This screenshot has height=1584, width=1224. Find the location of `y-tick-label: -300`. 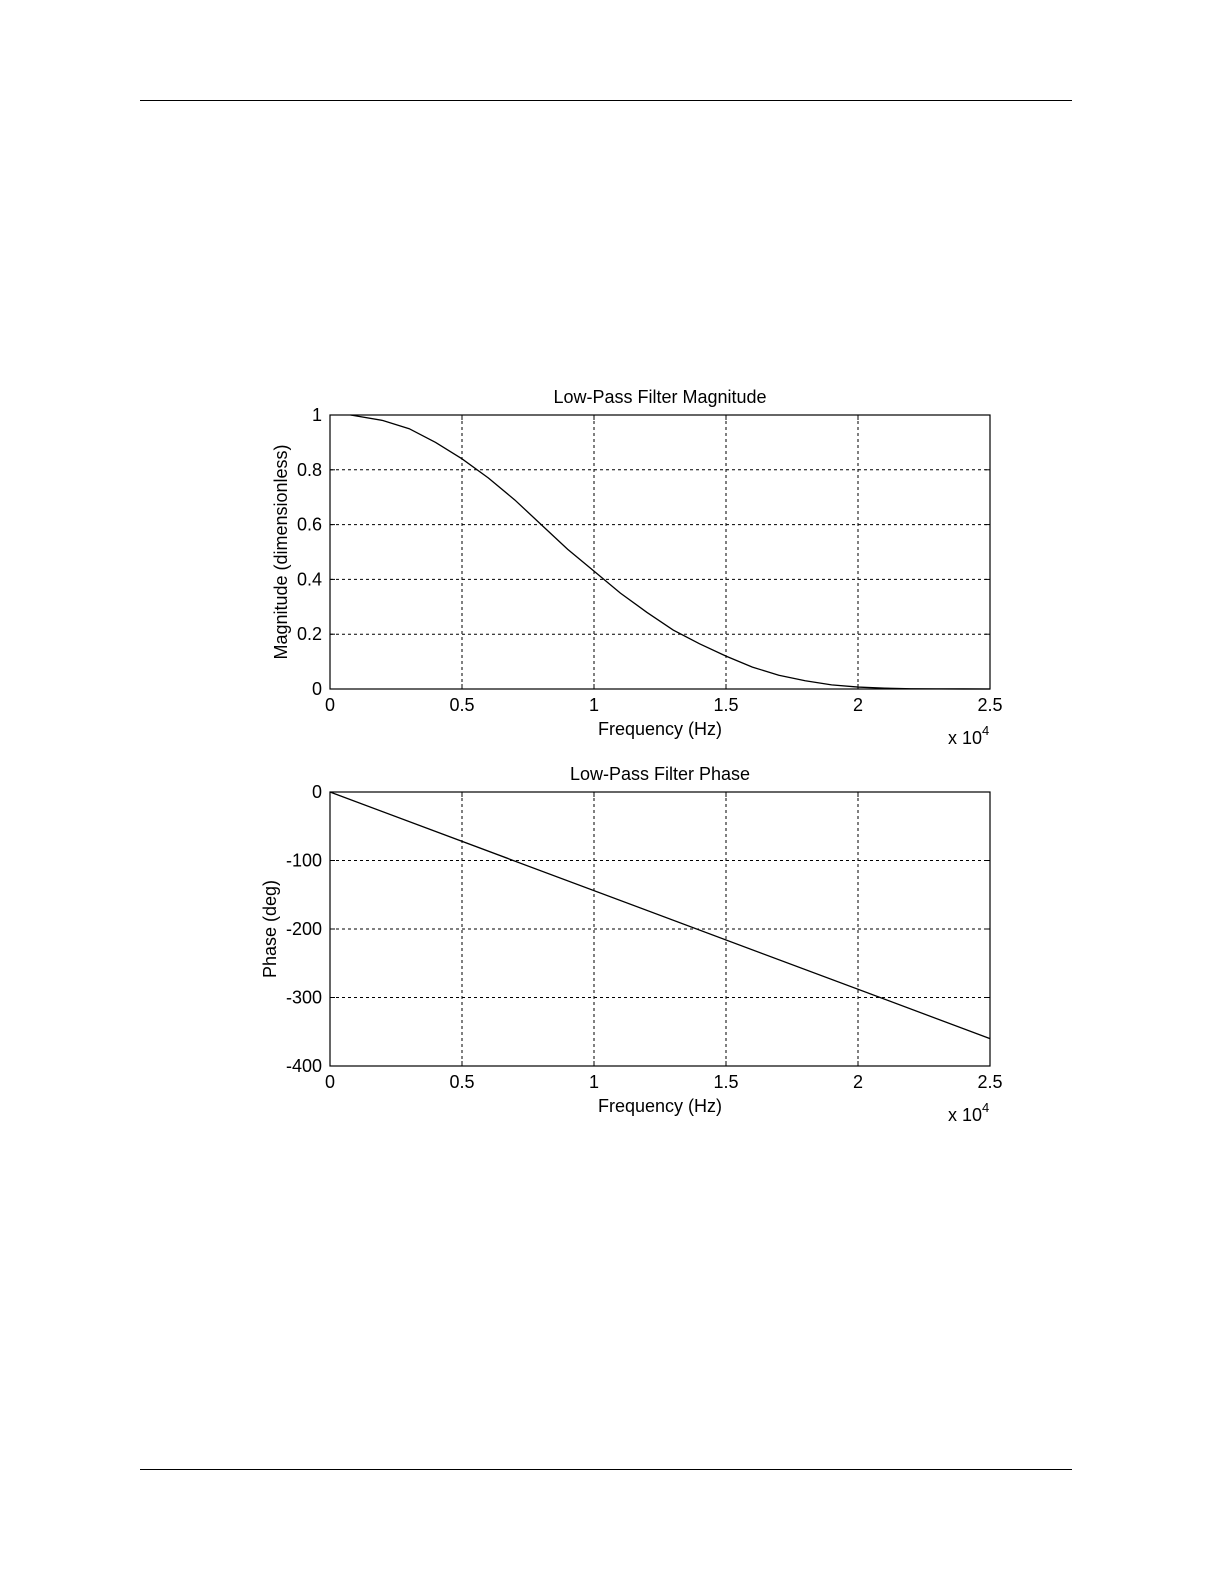

y-tick-label: -300 is located at coordinates (304, 998).